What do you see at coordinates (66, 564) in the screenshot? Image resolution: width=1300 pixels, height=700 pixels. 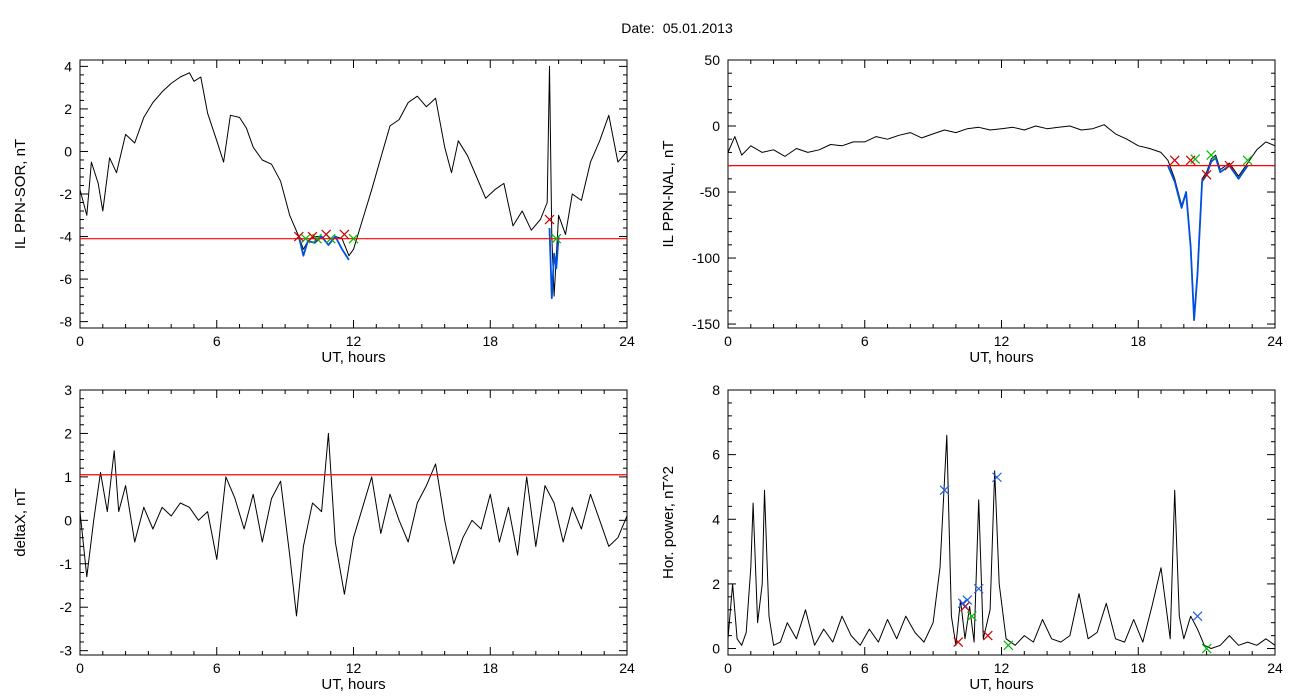 I see `y-tick-label: -1` at bounding box center [66, 564].